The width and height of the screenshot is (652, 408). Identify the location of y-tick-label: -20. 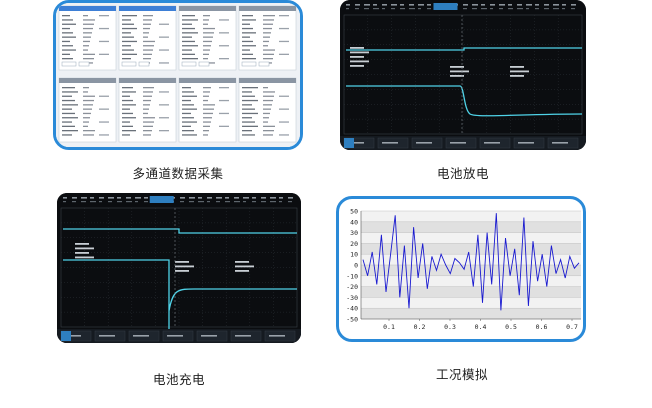
(352, 287).